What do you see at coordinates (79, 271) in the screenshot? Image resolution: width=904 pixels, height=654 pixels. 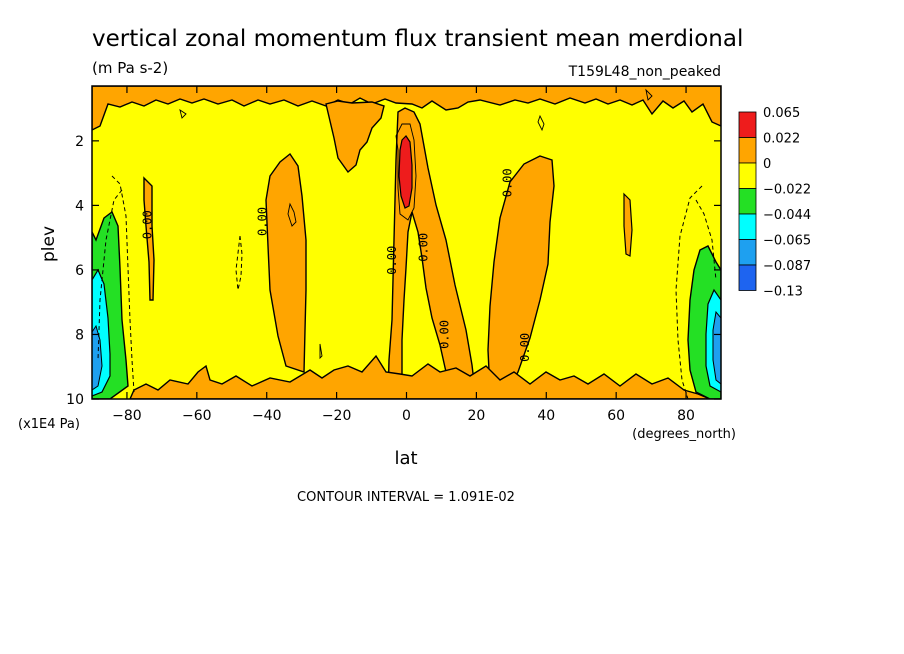 I see `y-tick-label: 6` at bounding box center [79, 271].